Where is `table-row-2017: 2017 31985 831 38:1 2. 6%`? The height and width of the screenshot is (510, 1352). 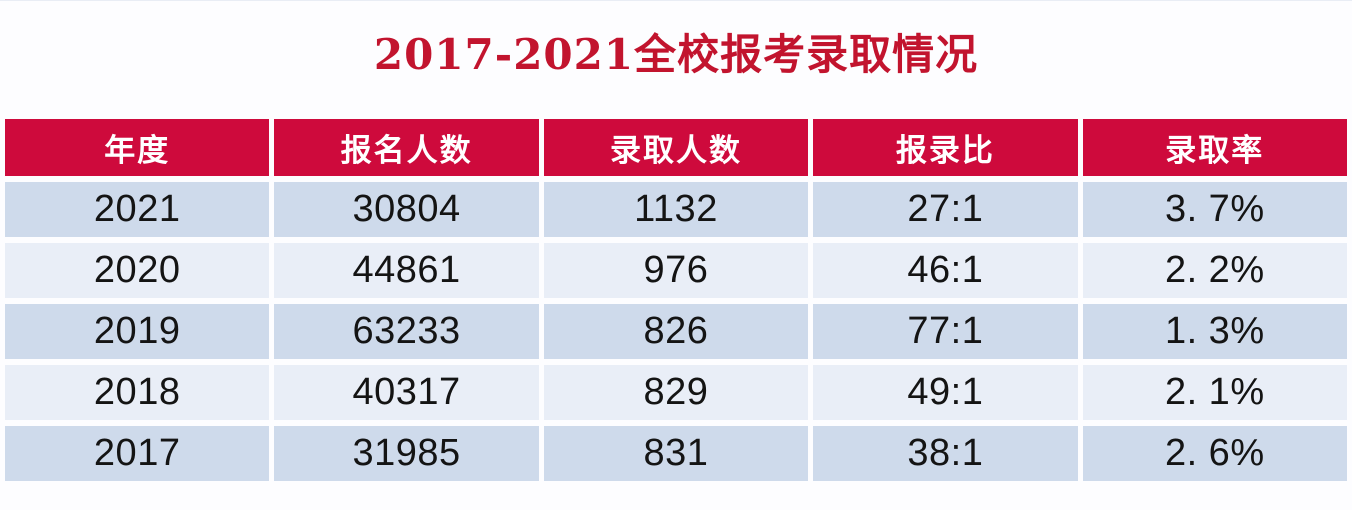
table-row-2017: 2017 31985 831 38:1 2. 6% is located at coordinates (676, 453).